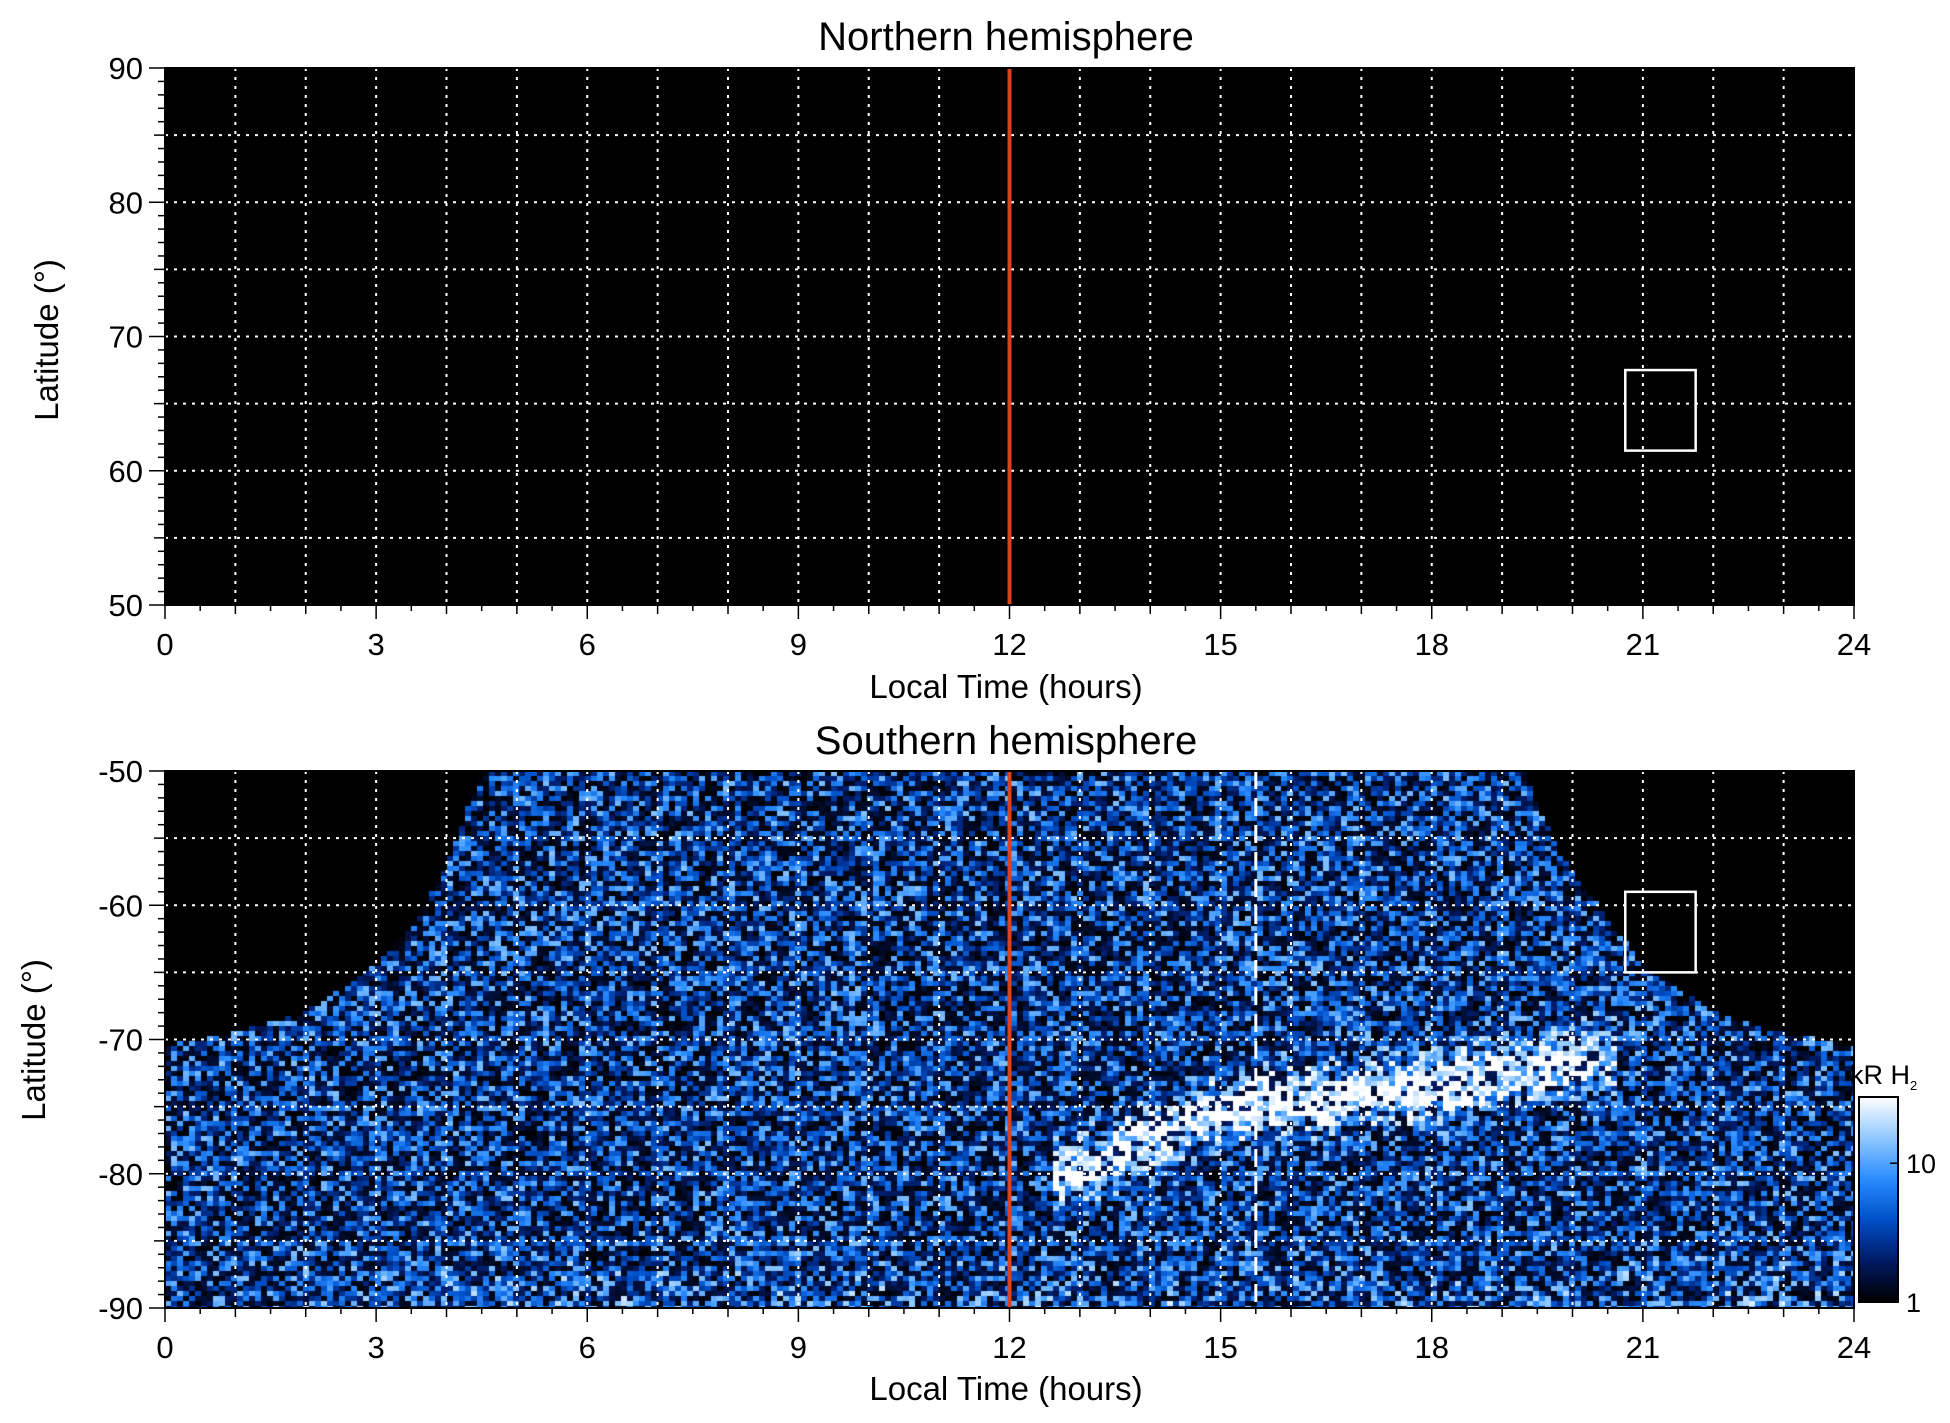  I want to click on y-tick-label: -80, so click(120, 1174).